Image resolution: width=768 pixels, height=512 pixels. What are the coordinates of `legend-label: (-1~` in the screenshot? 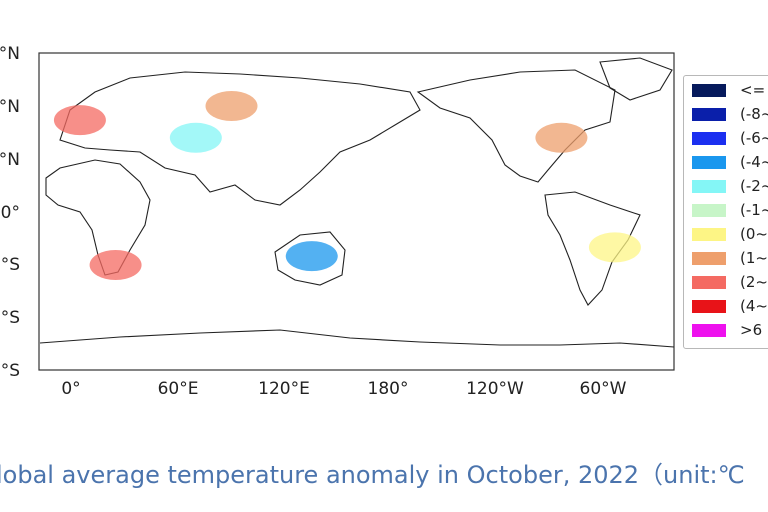 It's located at (754, 210).